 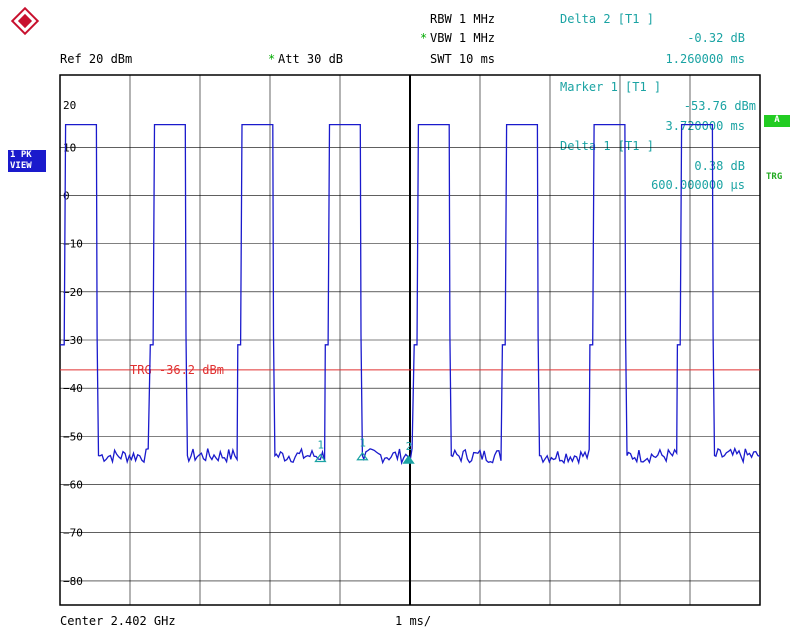 What do you see at coordinates (25, 21) in the screenshot?
I see `rohde-schwarz-logo-icon` at bounding box center [25, 21].